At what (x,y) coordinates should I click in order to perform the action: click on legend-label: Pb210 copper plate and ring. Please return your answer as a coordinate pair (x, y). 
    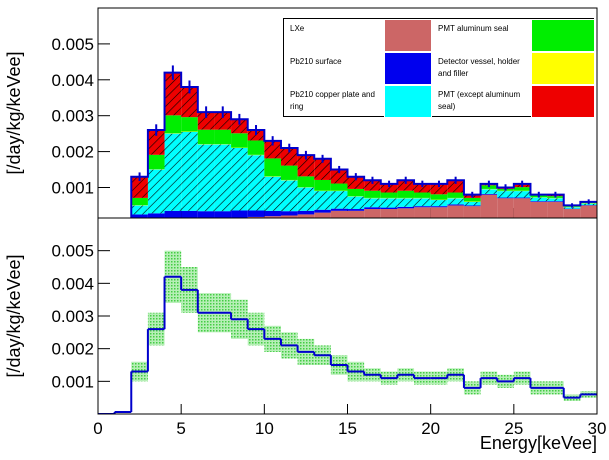
    Looking at the image, I should click on (332, 100).